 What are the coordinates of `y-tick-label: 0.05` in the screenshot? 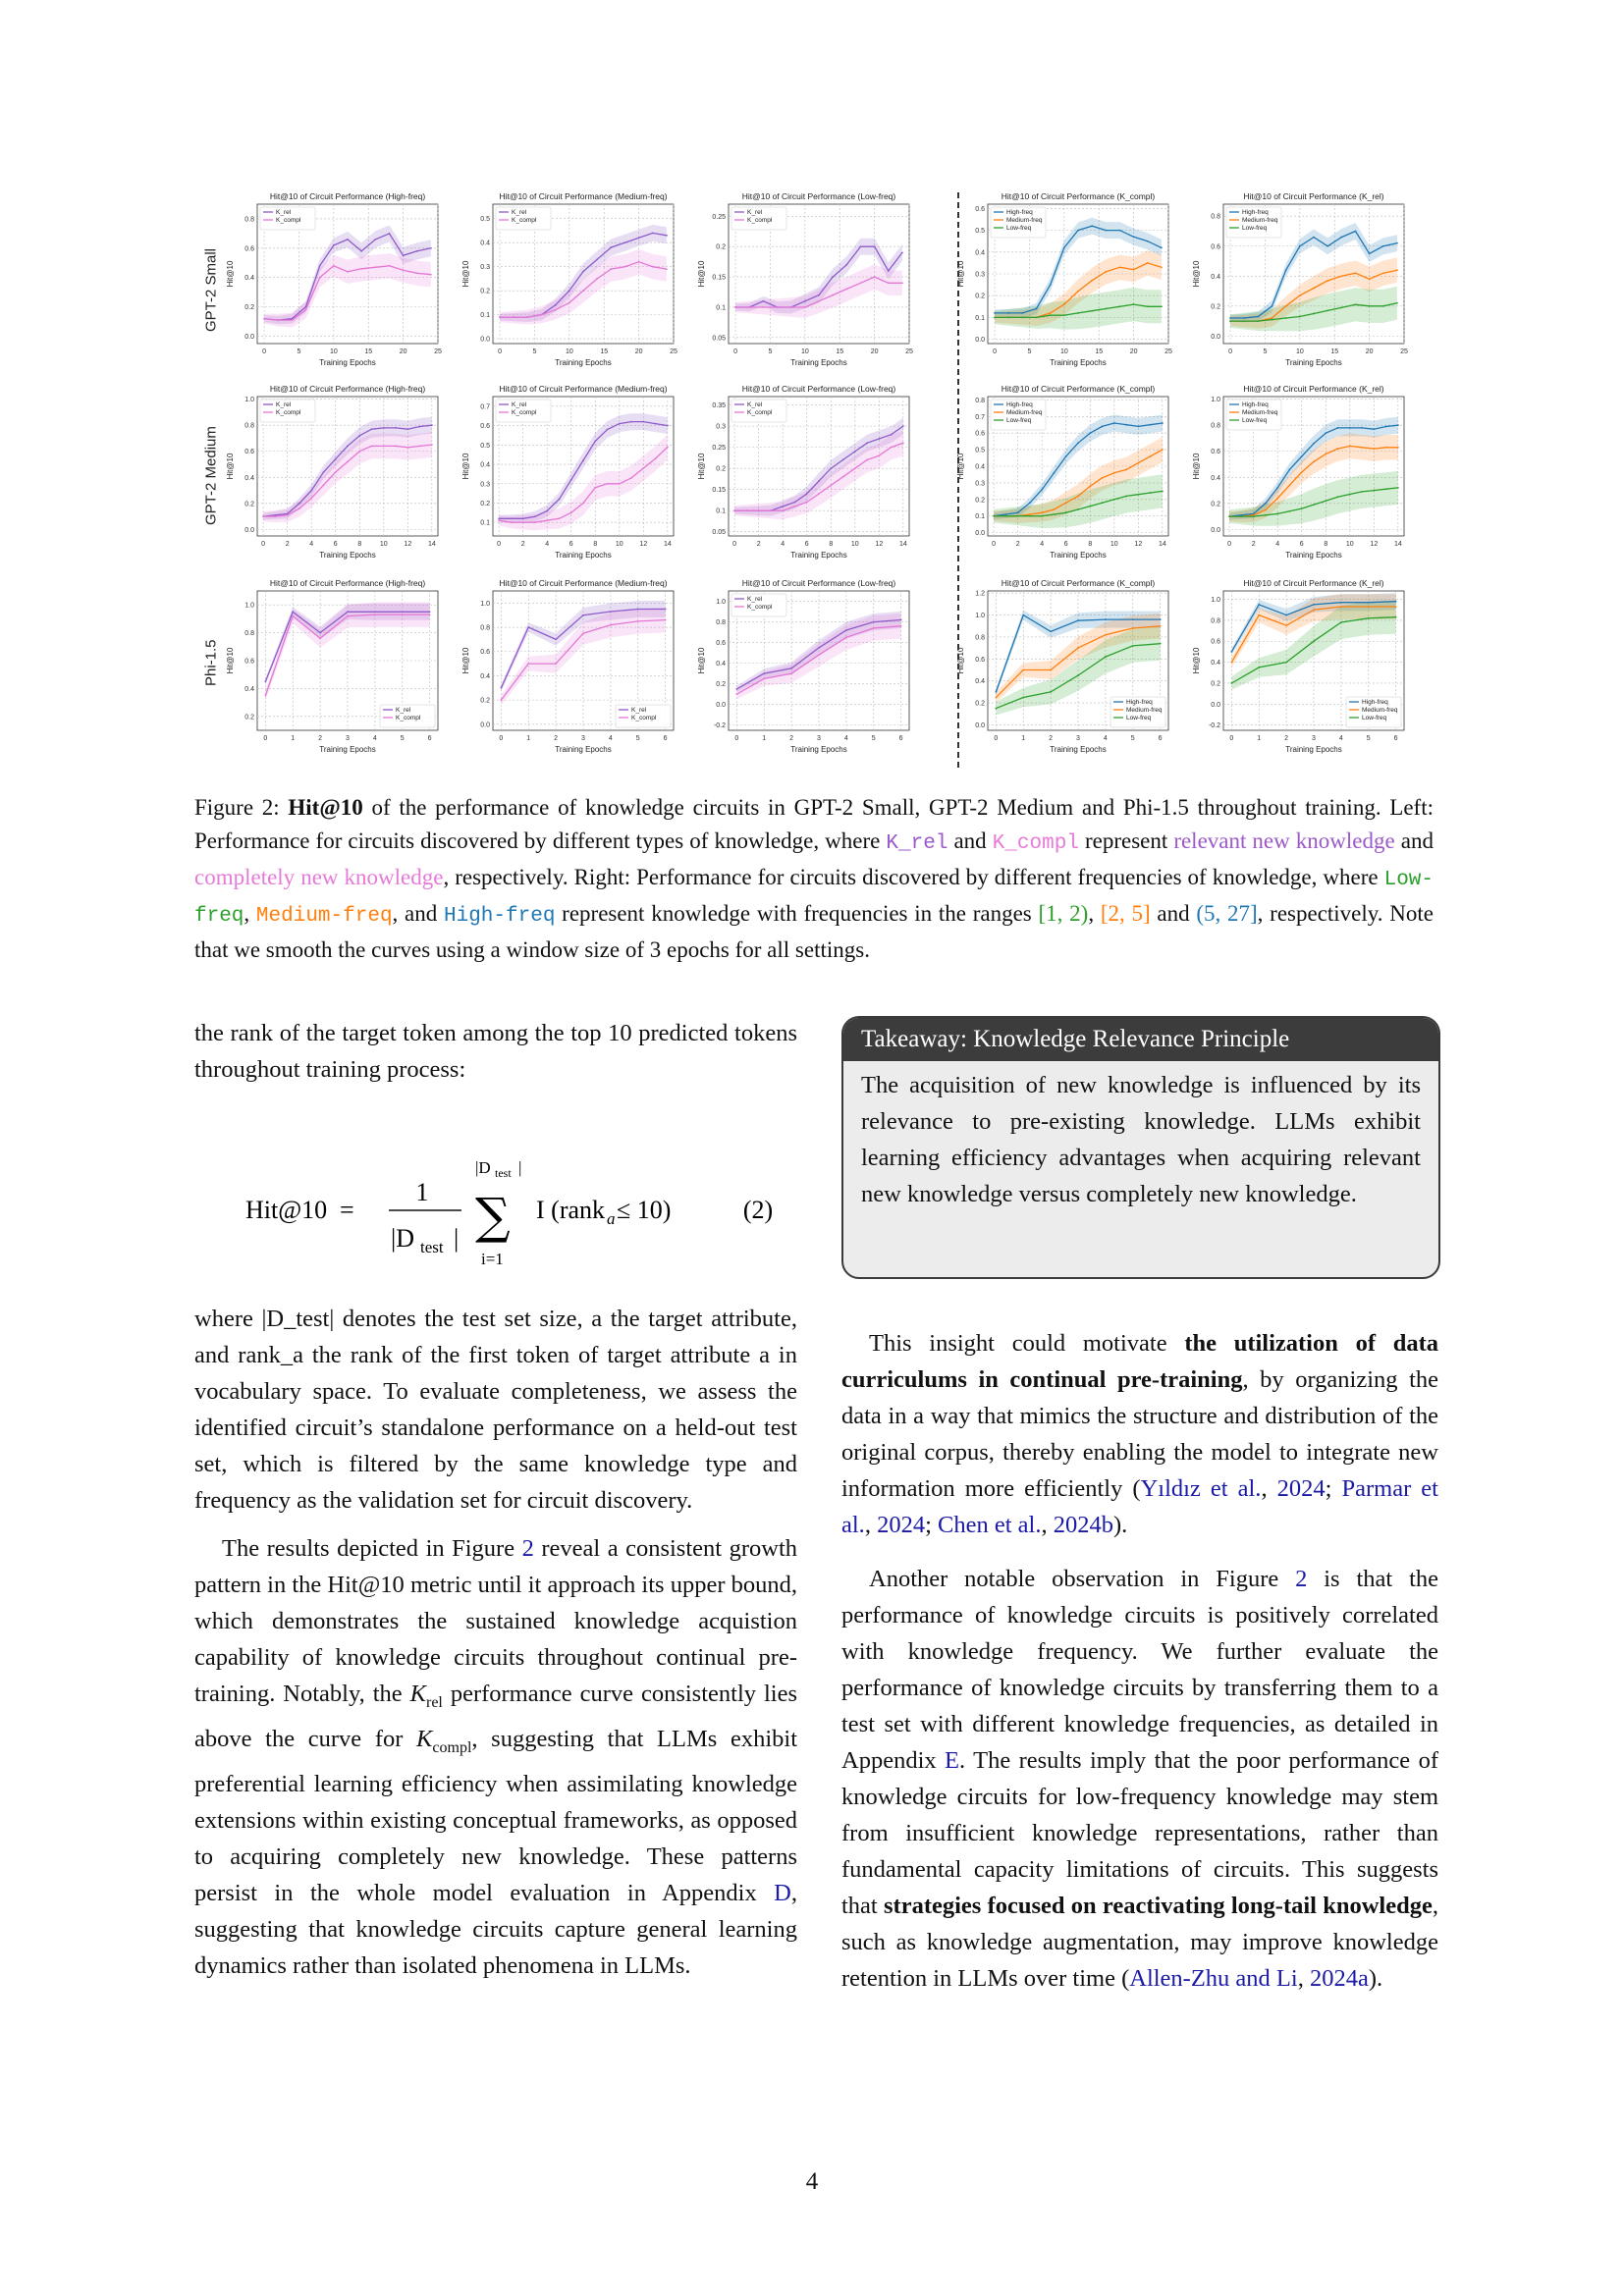 It's located at (719, 532).